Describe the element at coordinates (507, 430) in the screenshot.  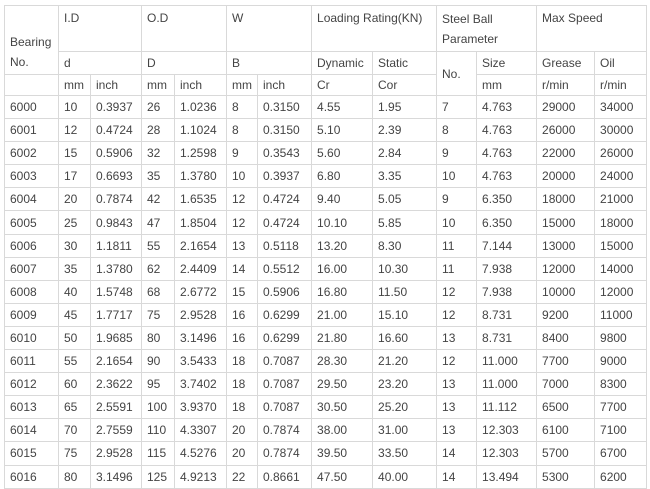
I see `cell-ball-size: 12.303` at that location.